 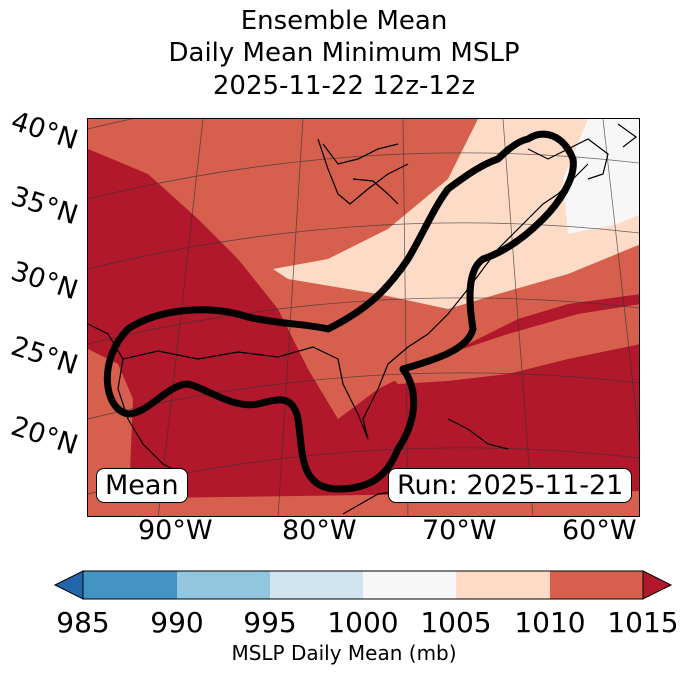 What do you see at coordinates (550, 622) in the screenshot?
I see `colorbar-tick-1010: 1010` at bounding box center [550, 622].